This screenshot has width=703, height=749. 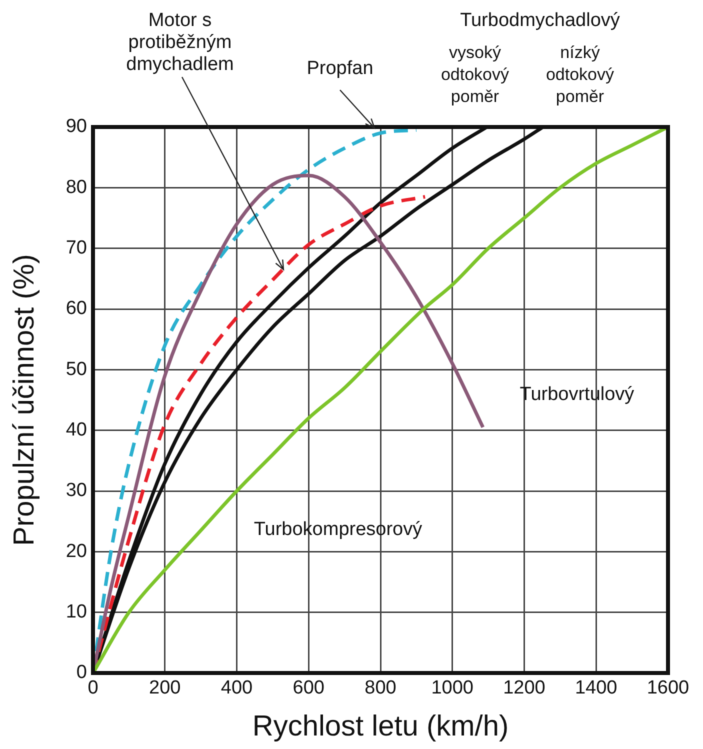 I want to click on y-tick-label: 30, so click(x=76, y=491).